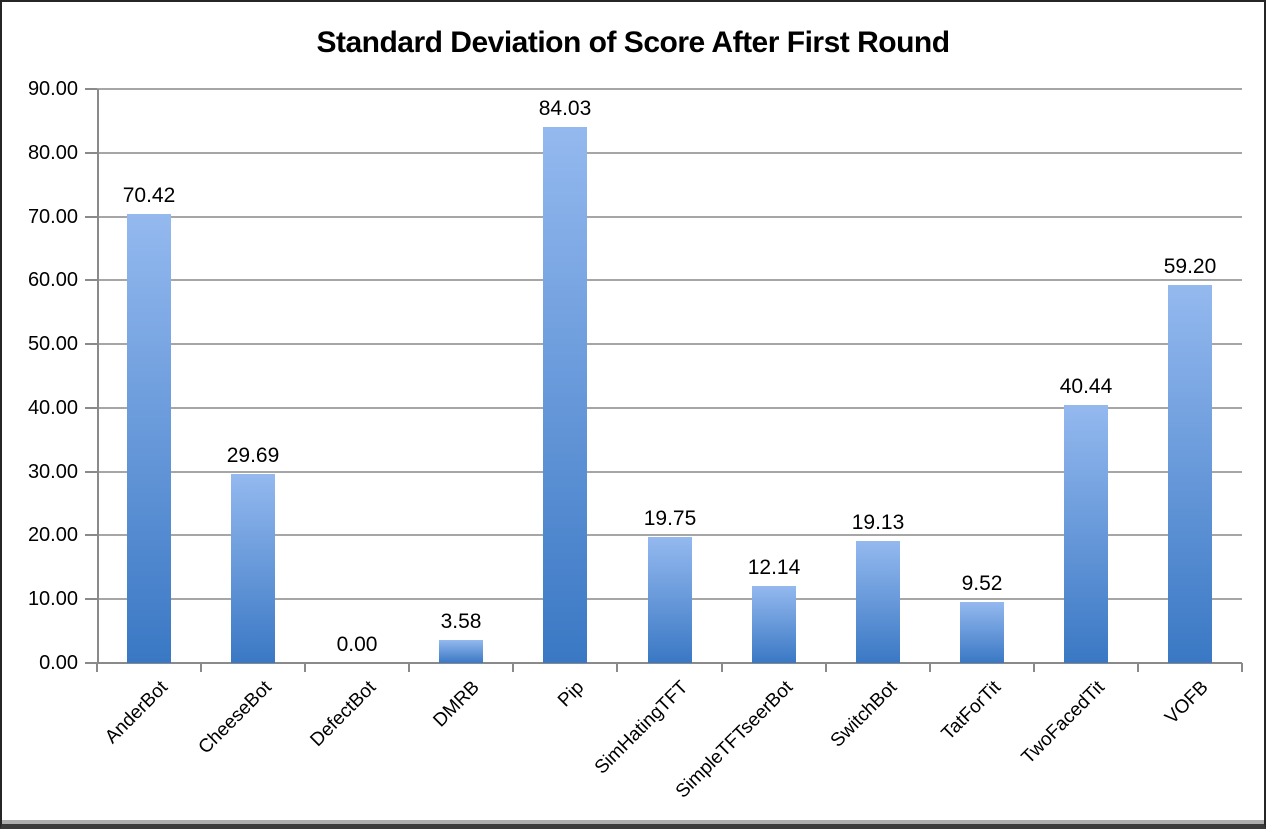 The image size is (1266, 829). Describe the element at coordinates (670, 518) in the screenshot. I see `bar-value-label: 19.75` at that location.